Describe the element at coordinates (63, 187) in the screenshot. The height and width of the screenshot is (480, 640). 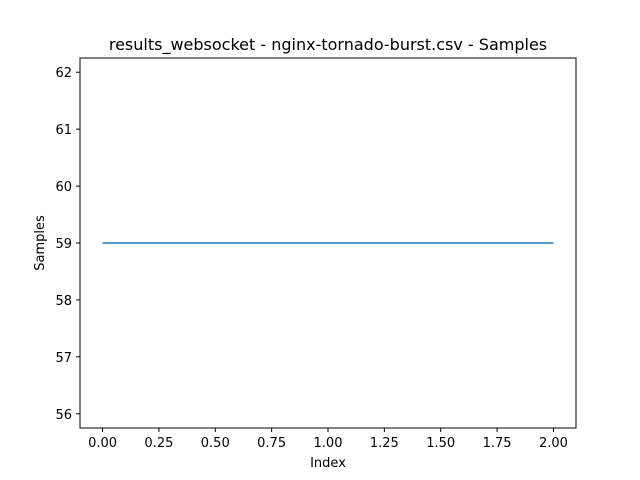
I see `y-tick-label: 60` at that location.